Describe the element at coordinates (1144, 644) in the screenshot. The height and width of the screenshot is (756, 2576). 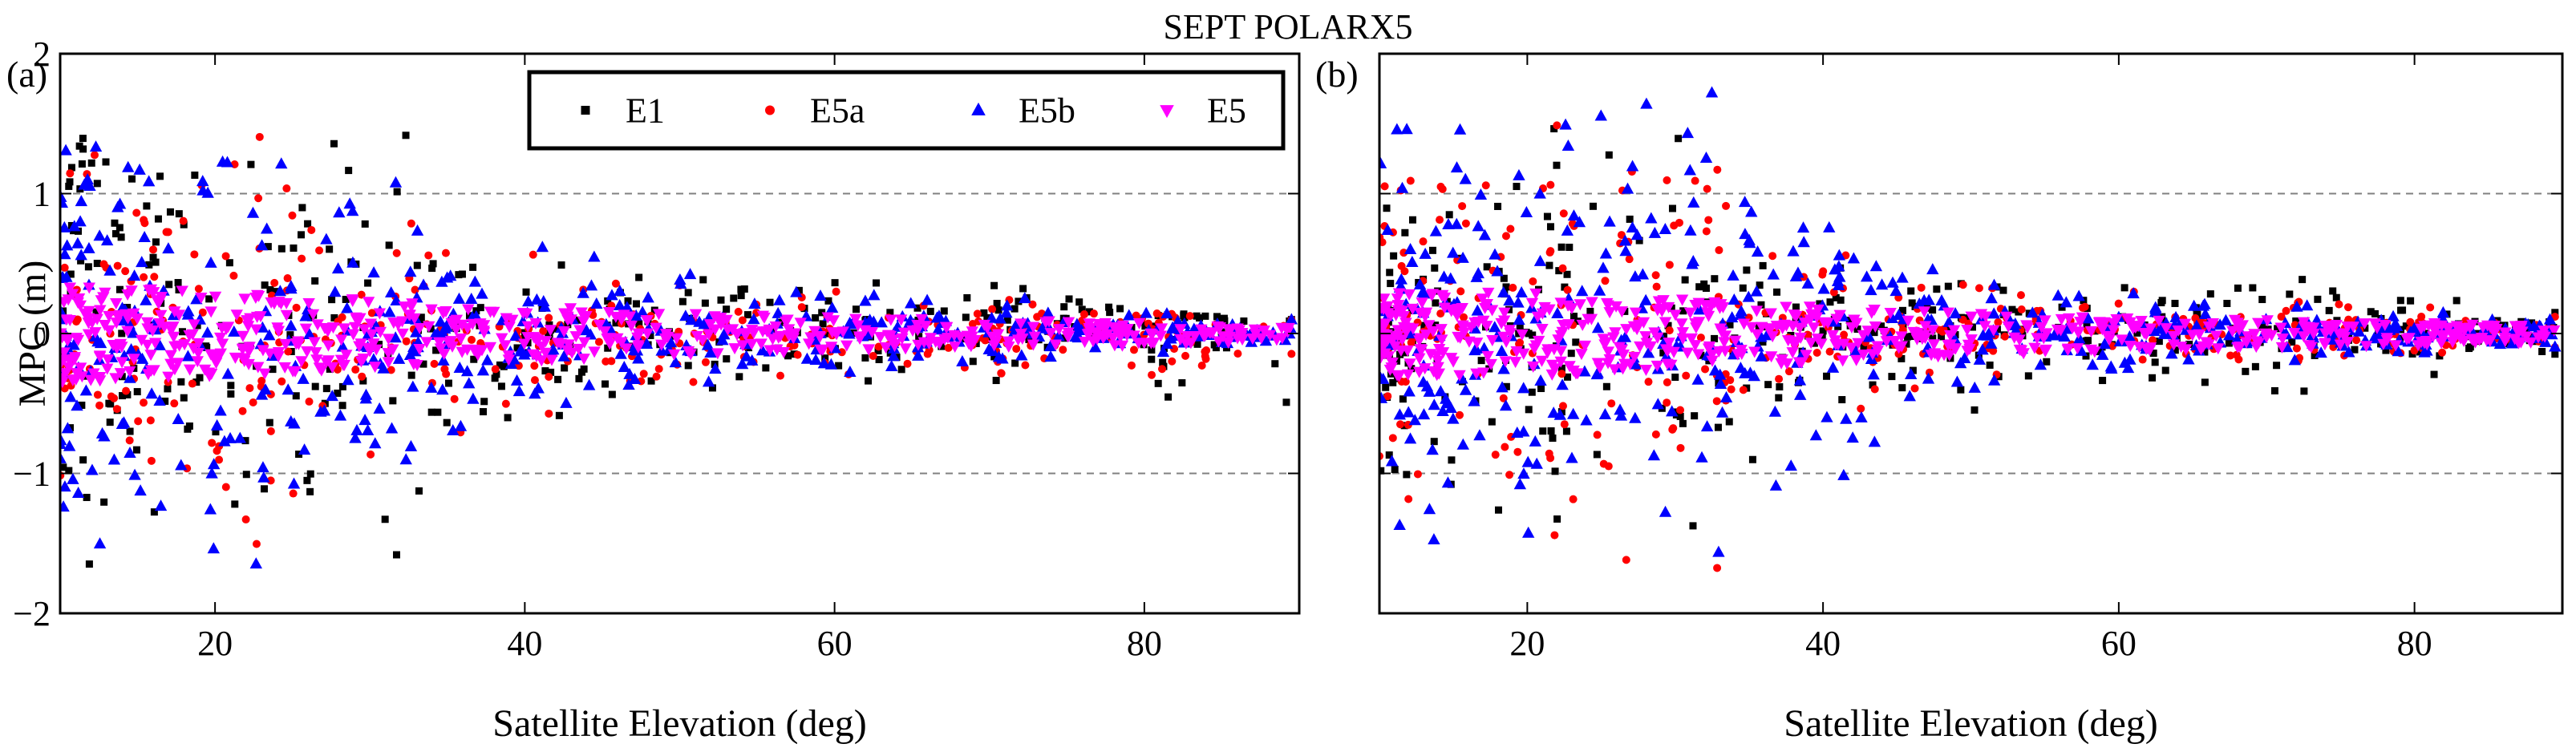
I see `x-tick-label: 80` at that location.